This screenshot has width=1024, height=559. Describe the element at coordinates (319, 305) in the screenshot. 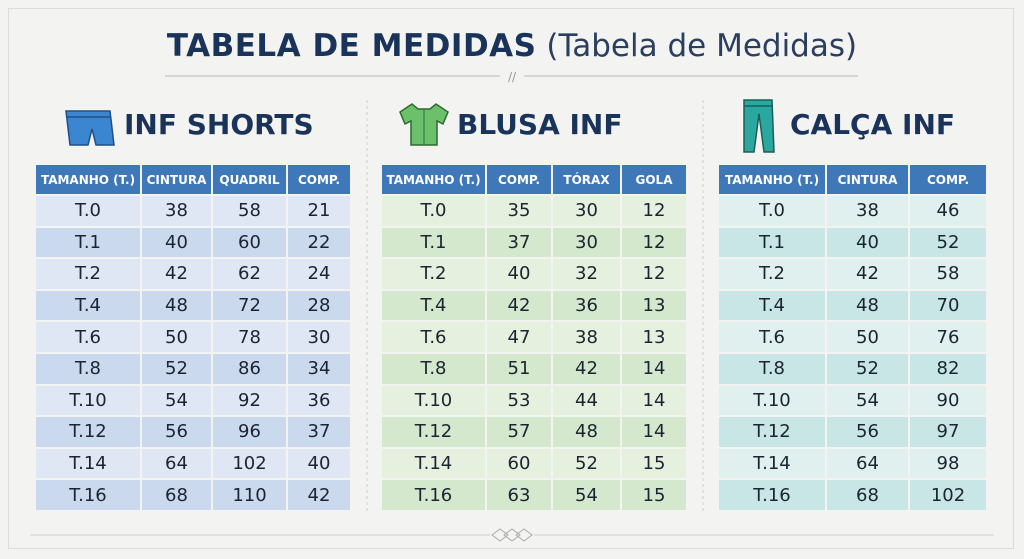

I see `cell: 28` at that location.